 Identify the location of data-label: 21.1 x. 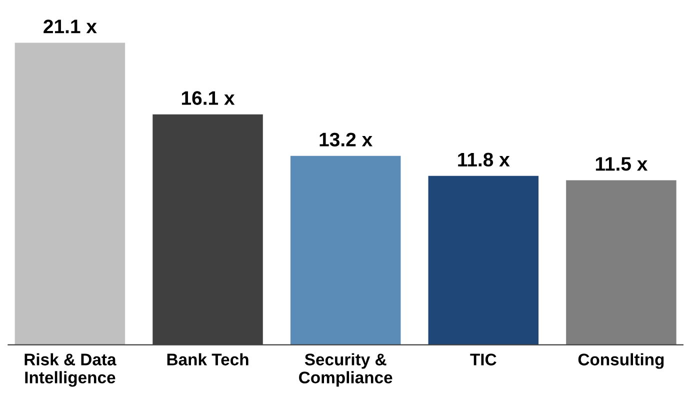
(70, 27).